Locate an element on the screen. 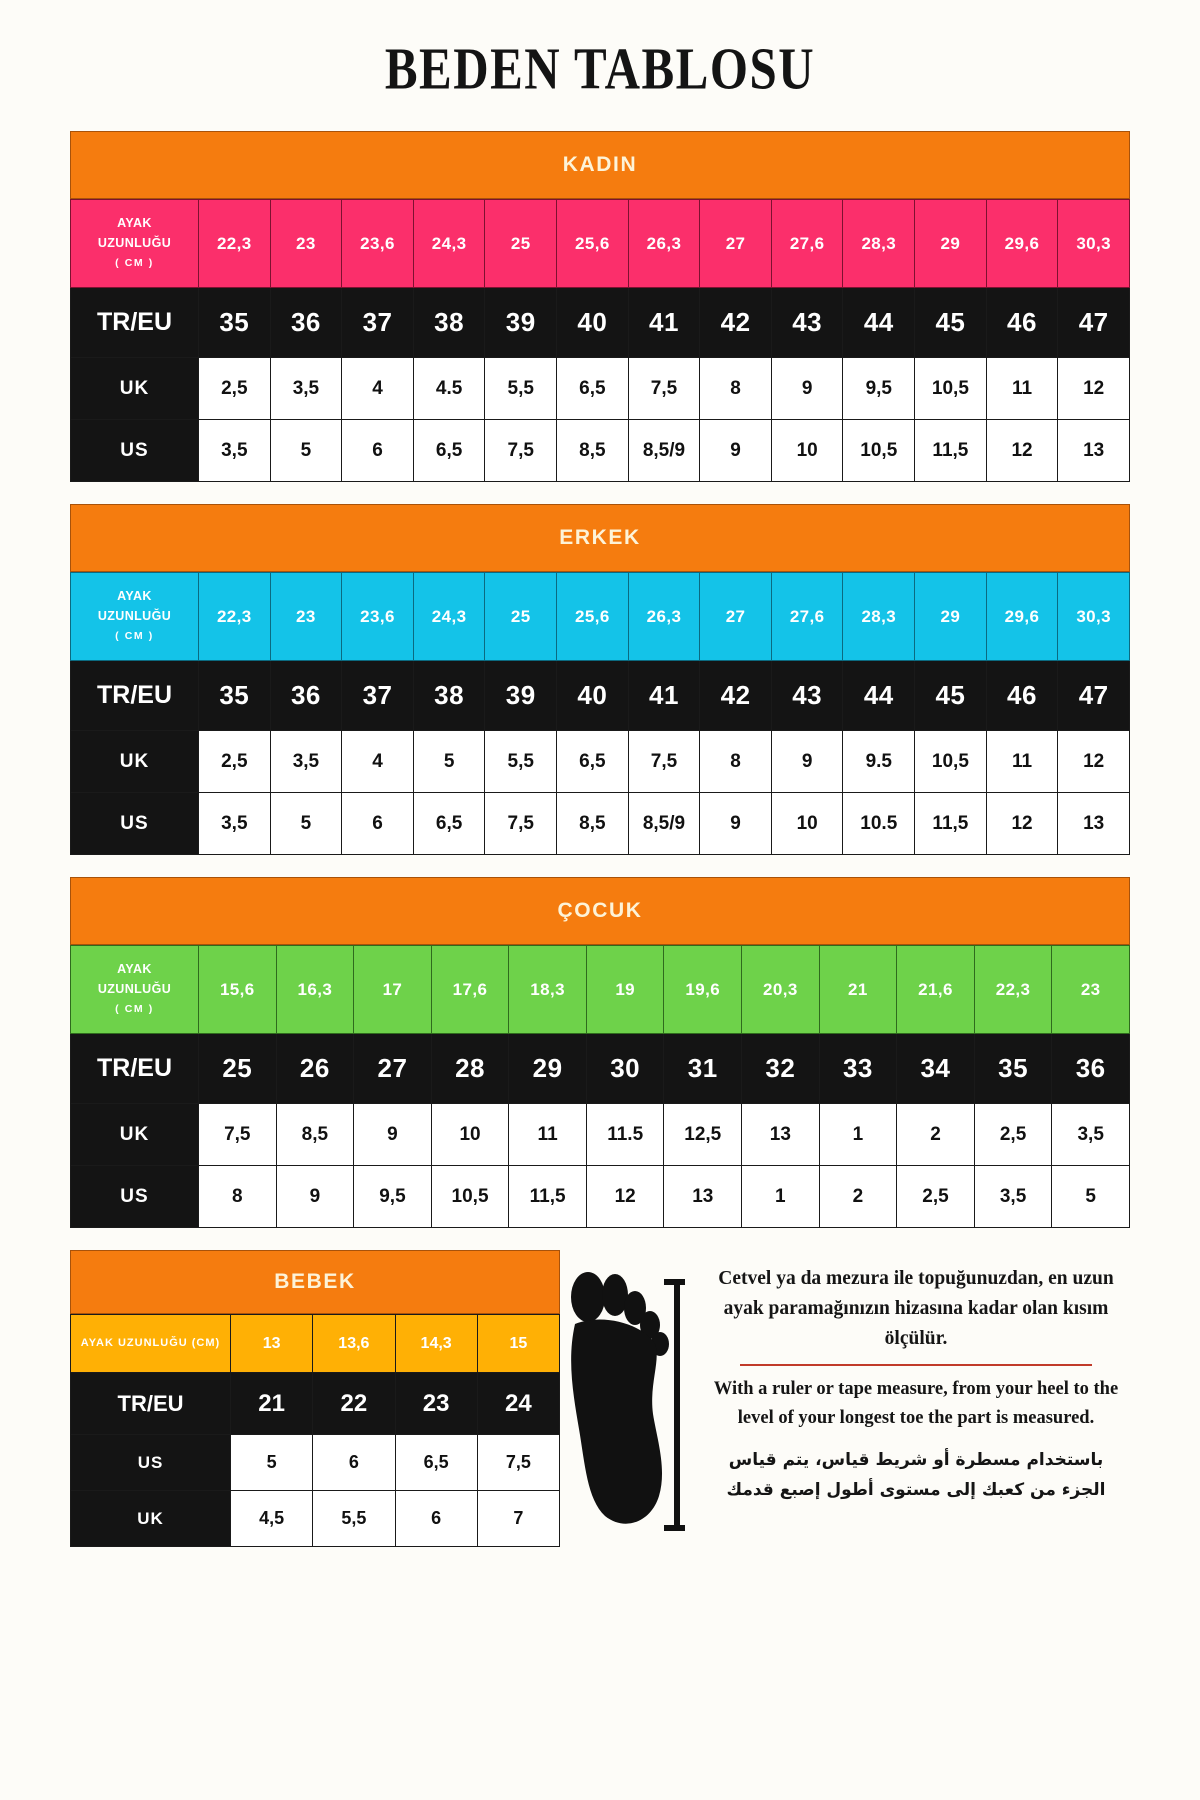 The height and width of the screenshot is (1800, 1200). measure-line3: ( CM ) is located at coordinates (134, 263).